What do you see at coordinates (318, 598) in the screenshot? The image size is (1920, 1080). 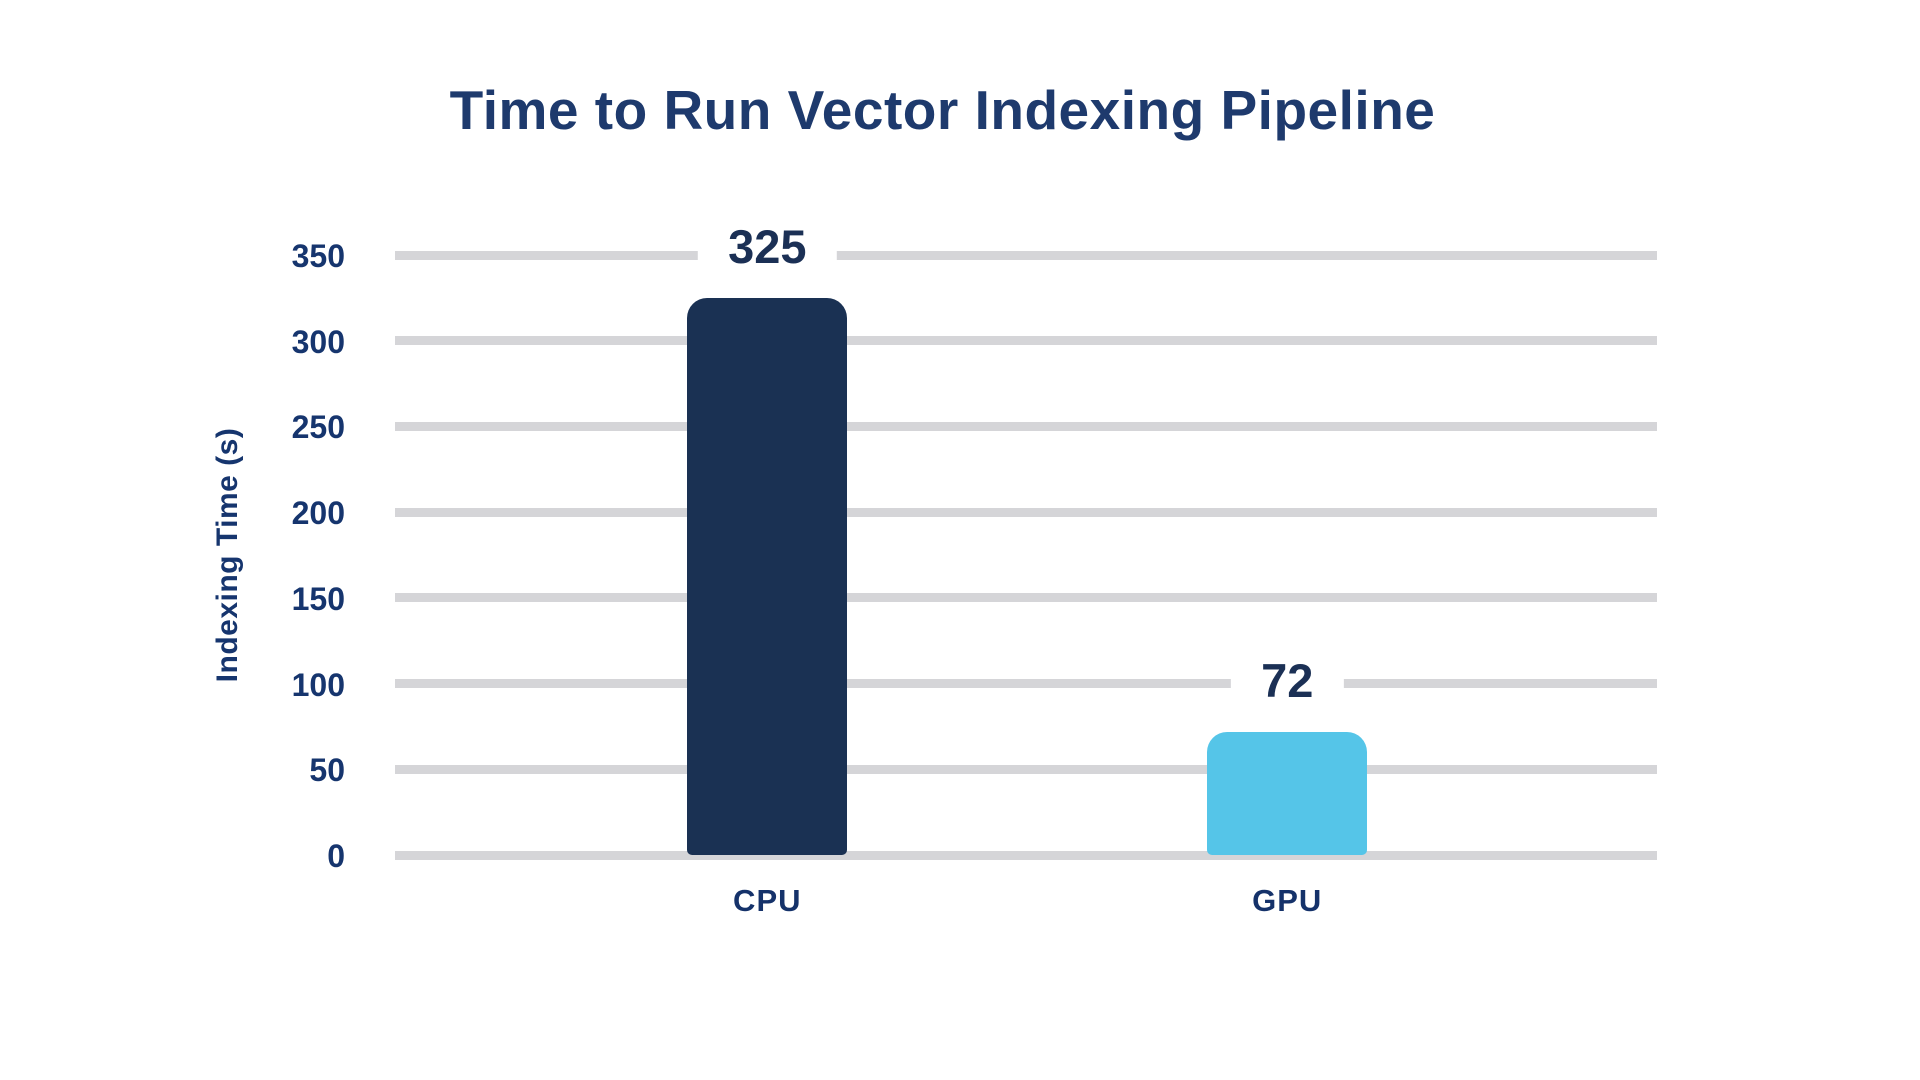 I see `y-tick-label-150: 150` at bounding box center [318, 598].